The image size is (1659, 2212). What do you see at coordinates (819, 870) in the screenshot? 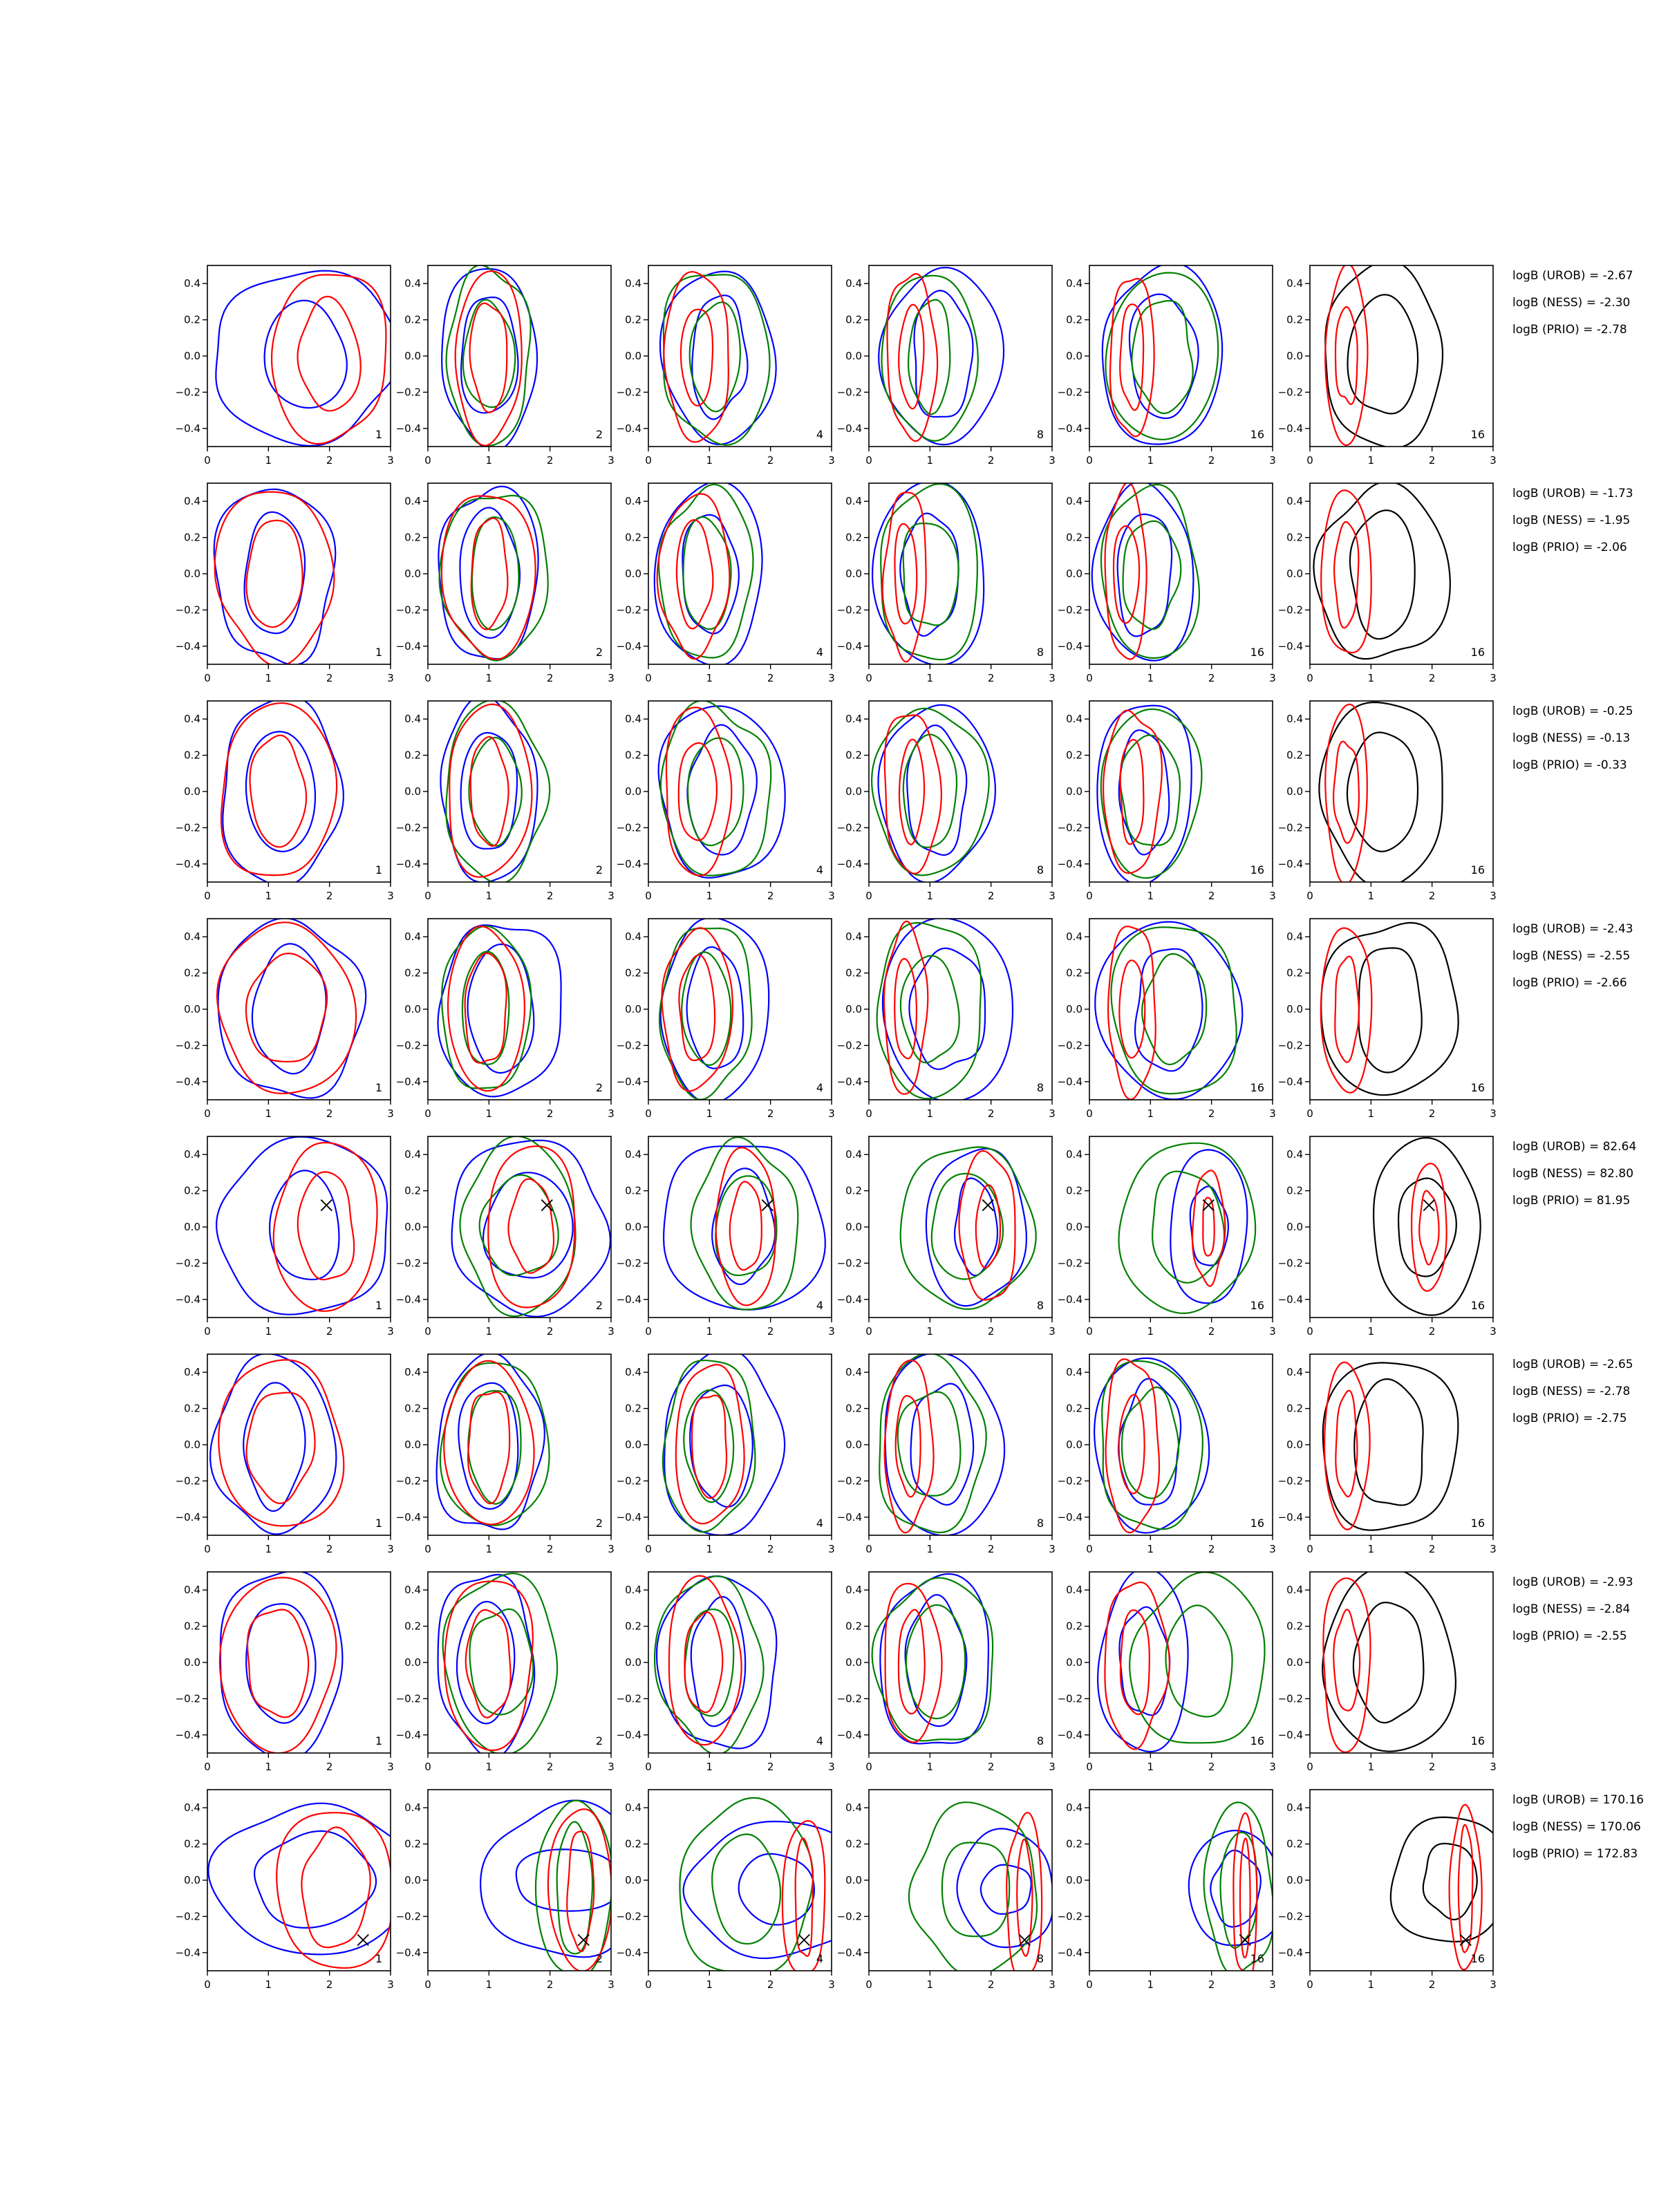
I see `panel-corner-label: 4` at bounding box center [819, 870].